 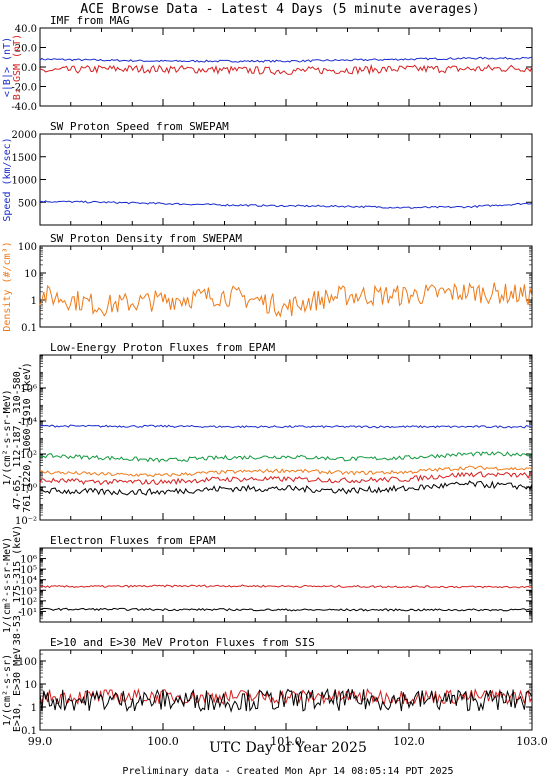 I want to click on sis-ytick-label: 100, so click(x=27, y=662).